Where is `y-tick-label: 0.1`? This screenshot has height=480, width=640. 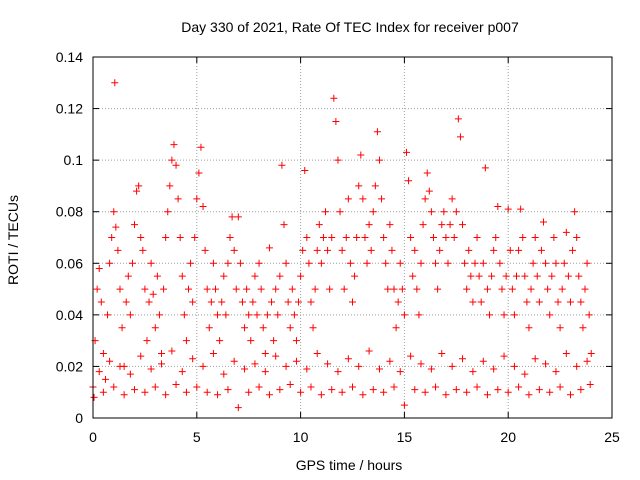
y-tick-label: 0.1 is located at coordinates (74, 160).